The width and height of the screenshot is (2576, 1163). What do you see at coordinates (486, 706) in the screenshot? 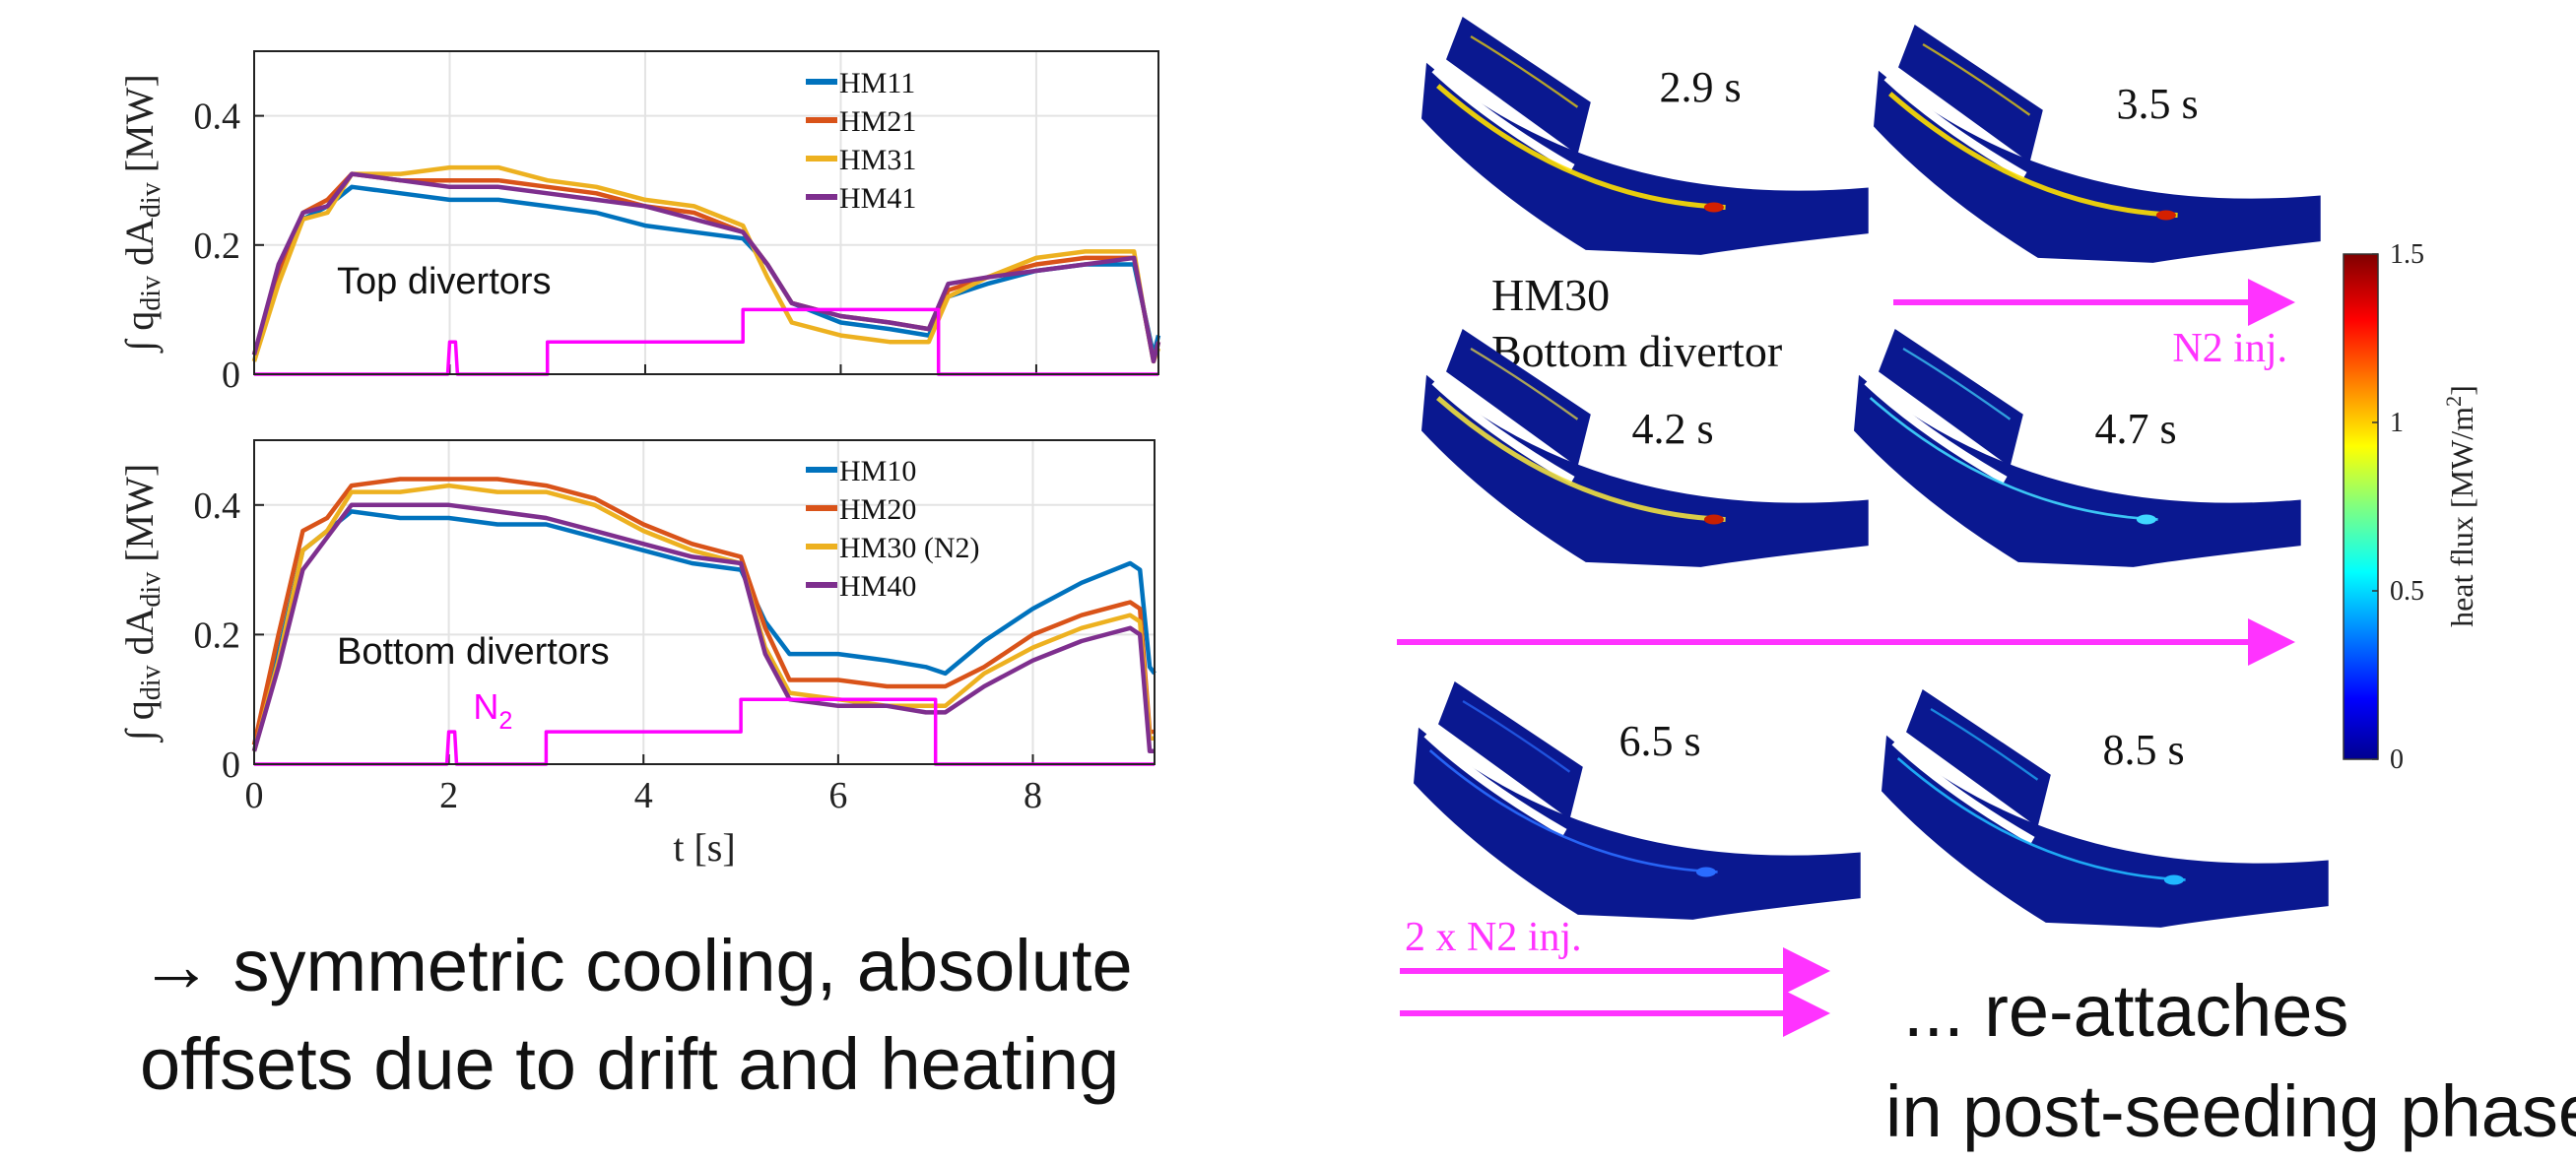
I see `label-part: N` at bounding box center [486, 706].